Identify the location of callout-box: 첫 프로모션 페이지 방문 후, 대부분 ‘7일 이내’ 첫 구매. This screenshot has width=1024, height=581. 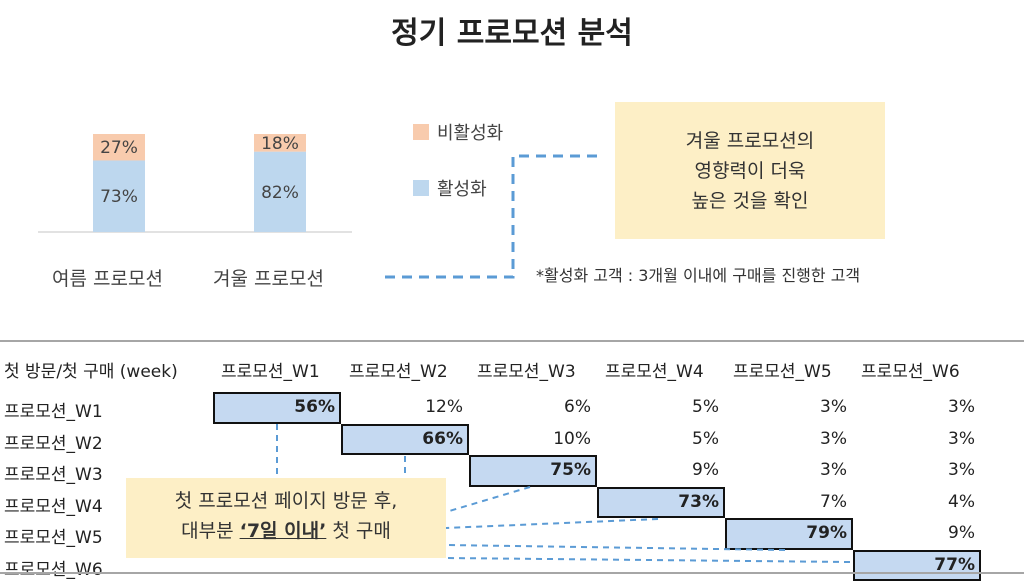
(286, 518).